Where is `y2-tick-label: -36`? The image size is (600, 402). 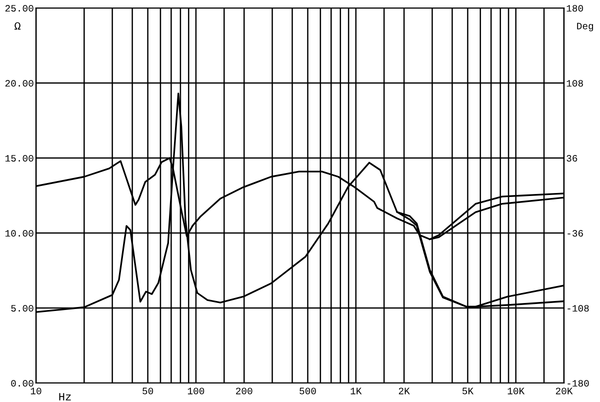
y2-tick-label: -36 is located at coordinates (575, 233).